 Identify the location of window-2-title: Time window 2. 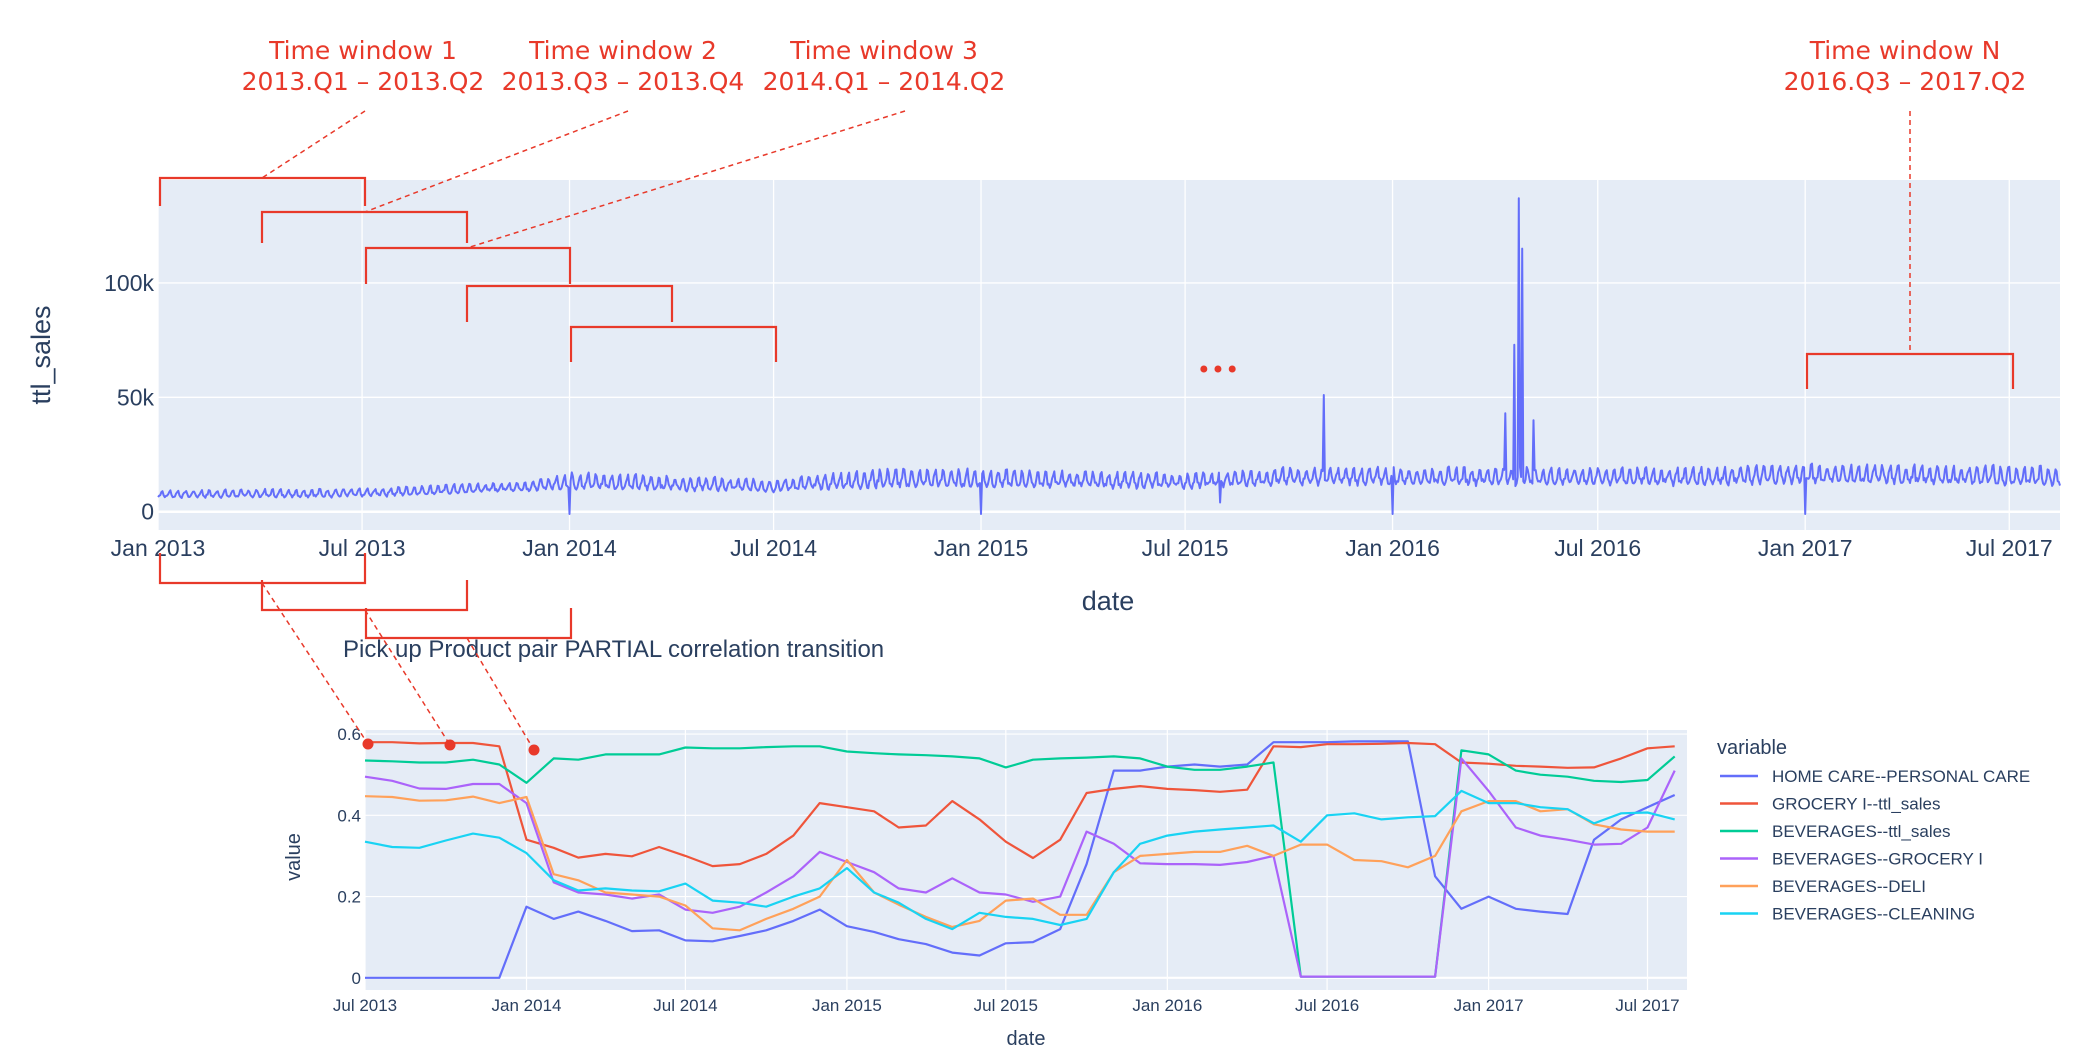
(622, 50).